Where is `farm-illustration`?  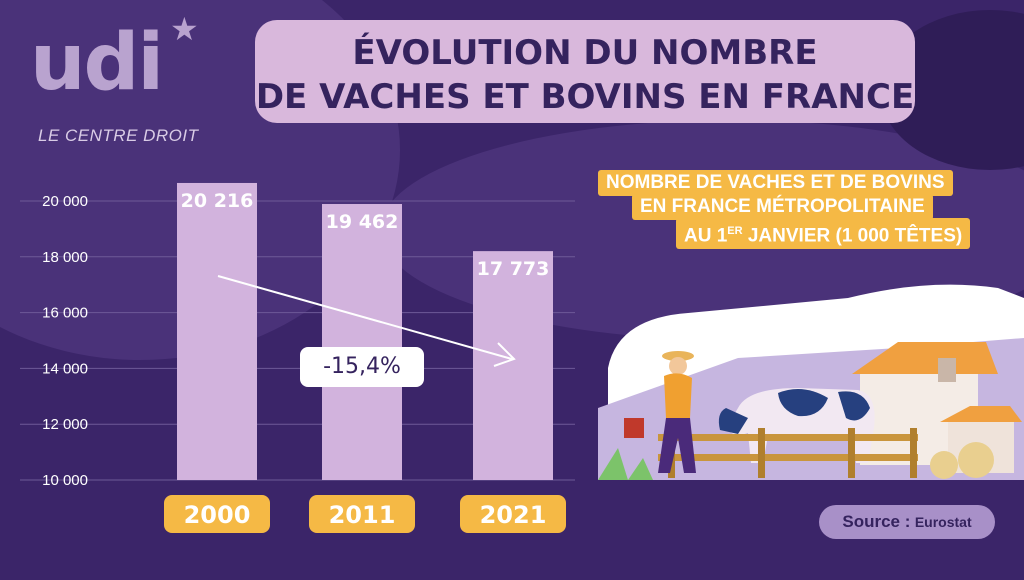
farm-illustration is located at coordinates (811, 382).